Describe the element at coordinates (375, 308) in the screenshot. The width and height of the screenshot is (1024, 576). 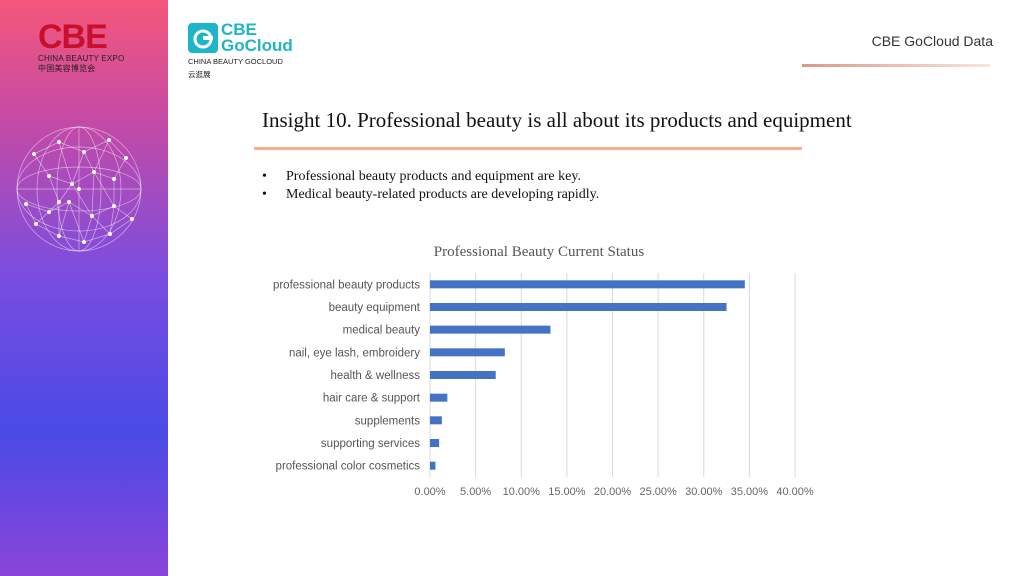
I see `category-label: beauty equipment` at that location.